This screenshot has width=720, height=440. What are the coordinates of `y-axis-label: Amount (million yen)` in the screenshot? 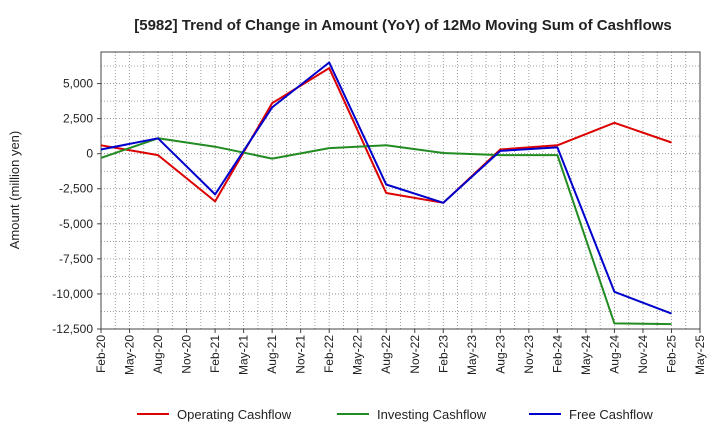 It's located at (14, 190).